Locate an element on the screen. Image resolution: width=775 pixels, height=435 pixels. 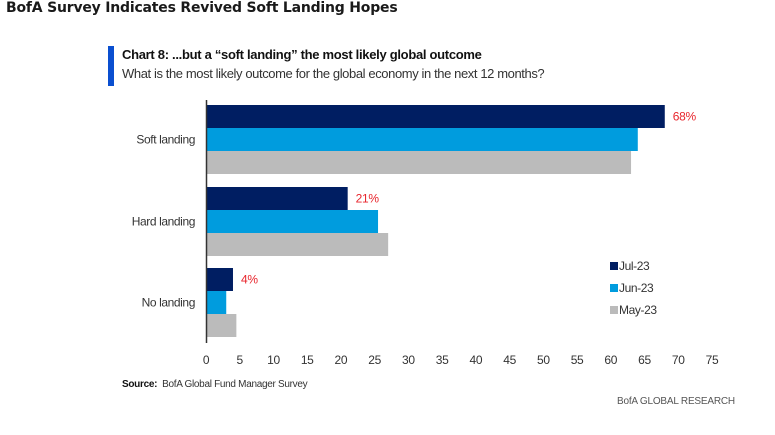
x-tick-label: 65 is located at coordinates (644, 360).